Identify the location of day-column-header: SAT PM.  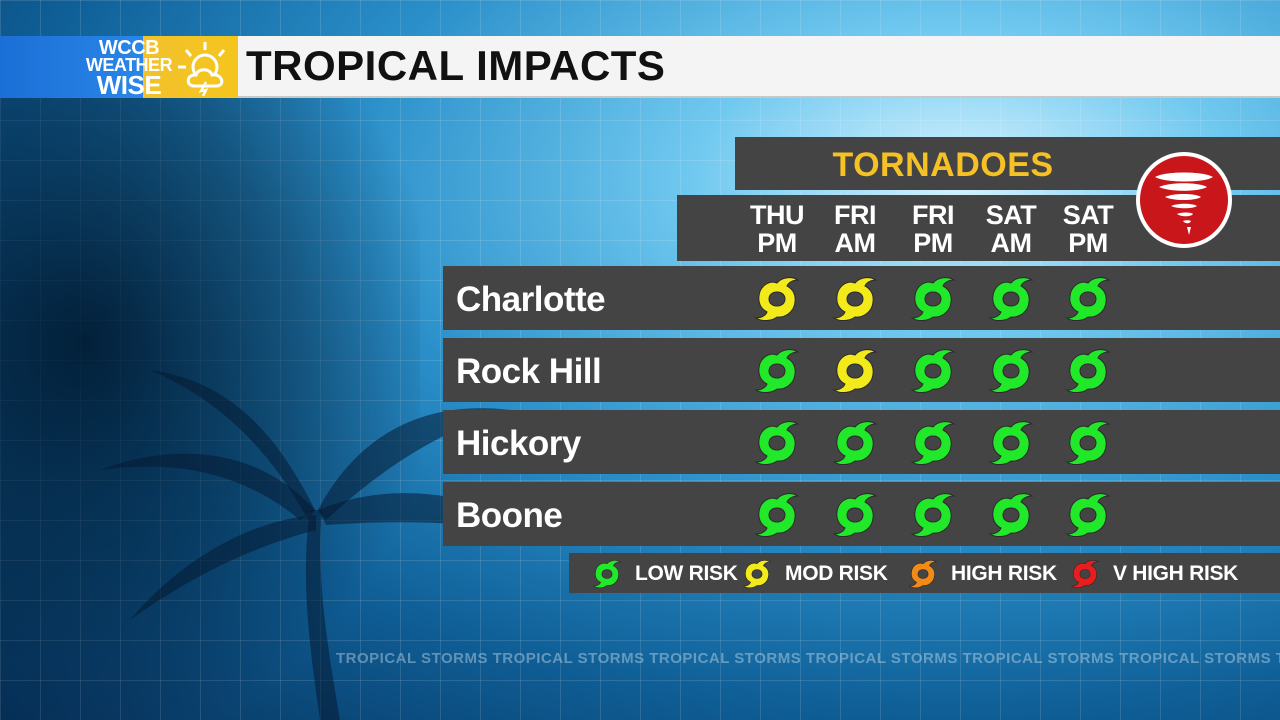
(1088, 229).